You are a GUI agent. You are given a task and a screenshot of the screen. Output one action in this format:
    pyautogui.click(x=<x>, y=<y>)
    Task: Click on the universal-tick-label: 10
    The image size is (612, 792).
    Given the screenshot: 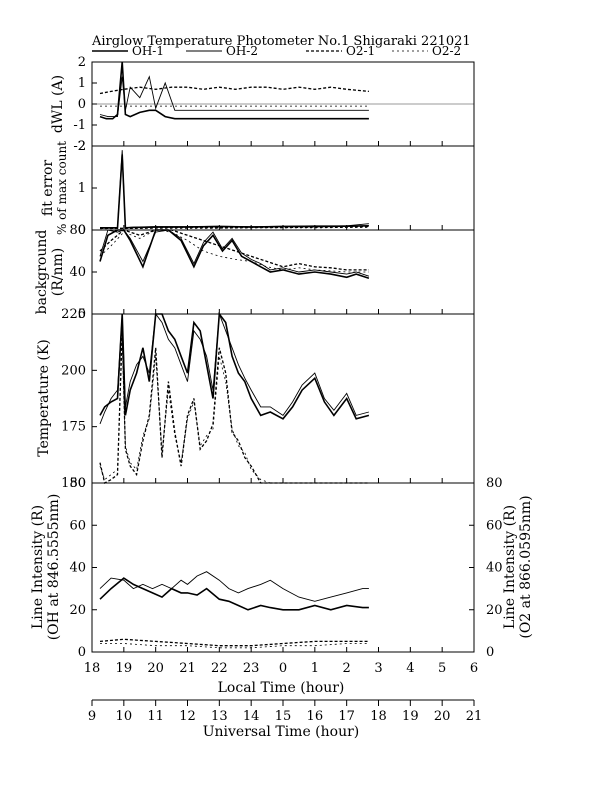 What is the action you would take?
    pyautogui.click(x=124, y=716)
    